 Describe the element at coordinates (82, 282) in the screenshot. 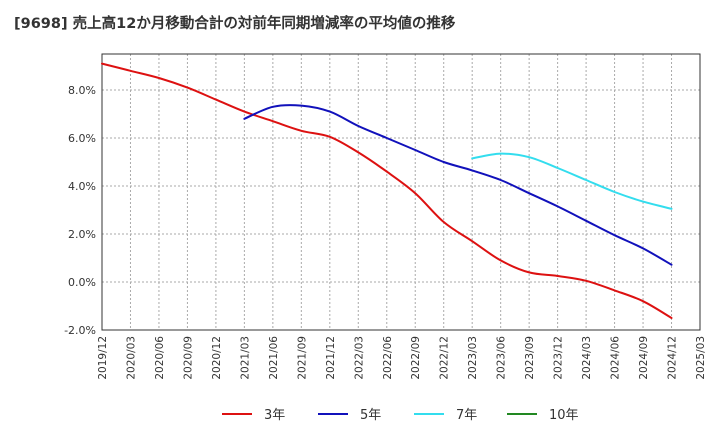

I see `y-tick-label: 0.0%` at that location.